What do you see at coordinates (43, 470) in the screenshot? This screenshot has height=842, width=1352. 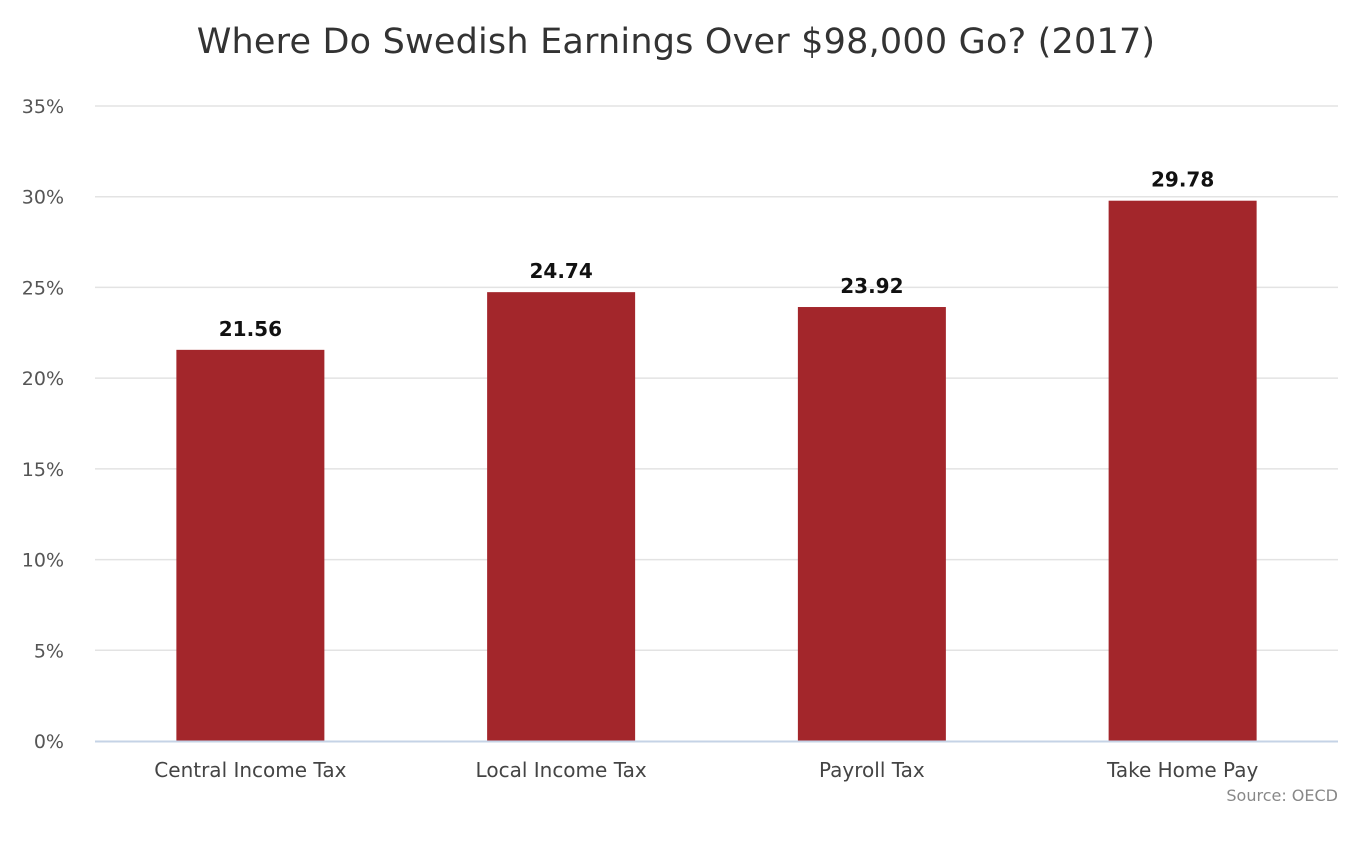 I see `y-tick-label: 15%` at bounding box center [43, 470].